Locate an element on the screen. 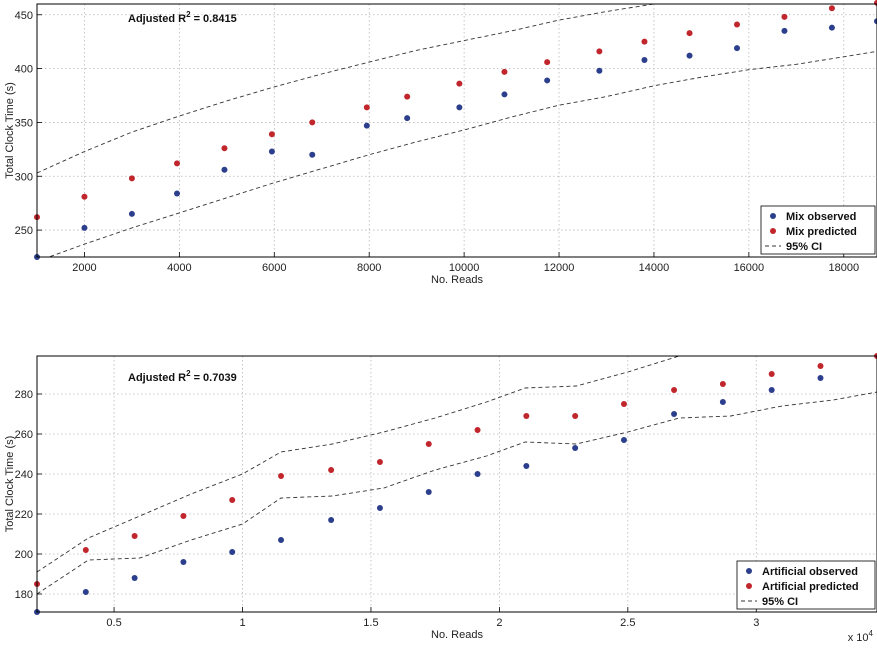 Image resolution: width=877 pixels, height=649 pixels. x-tick-label: 2000 is located at coordinates (84, 268).